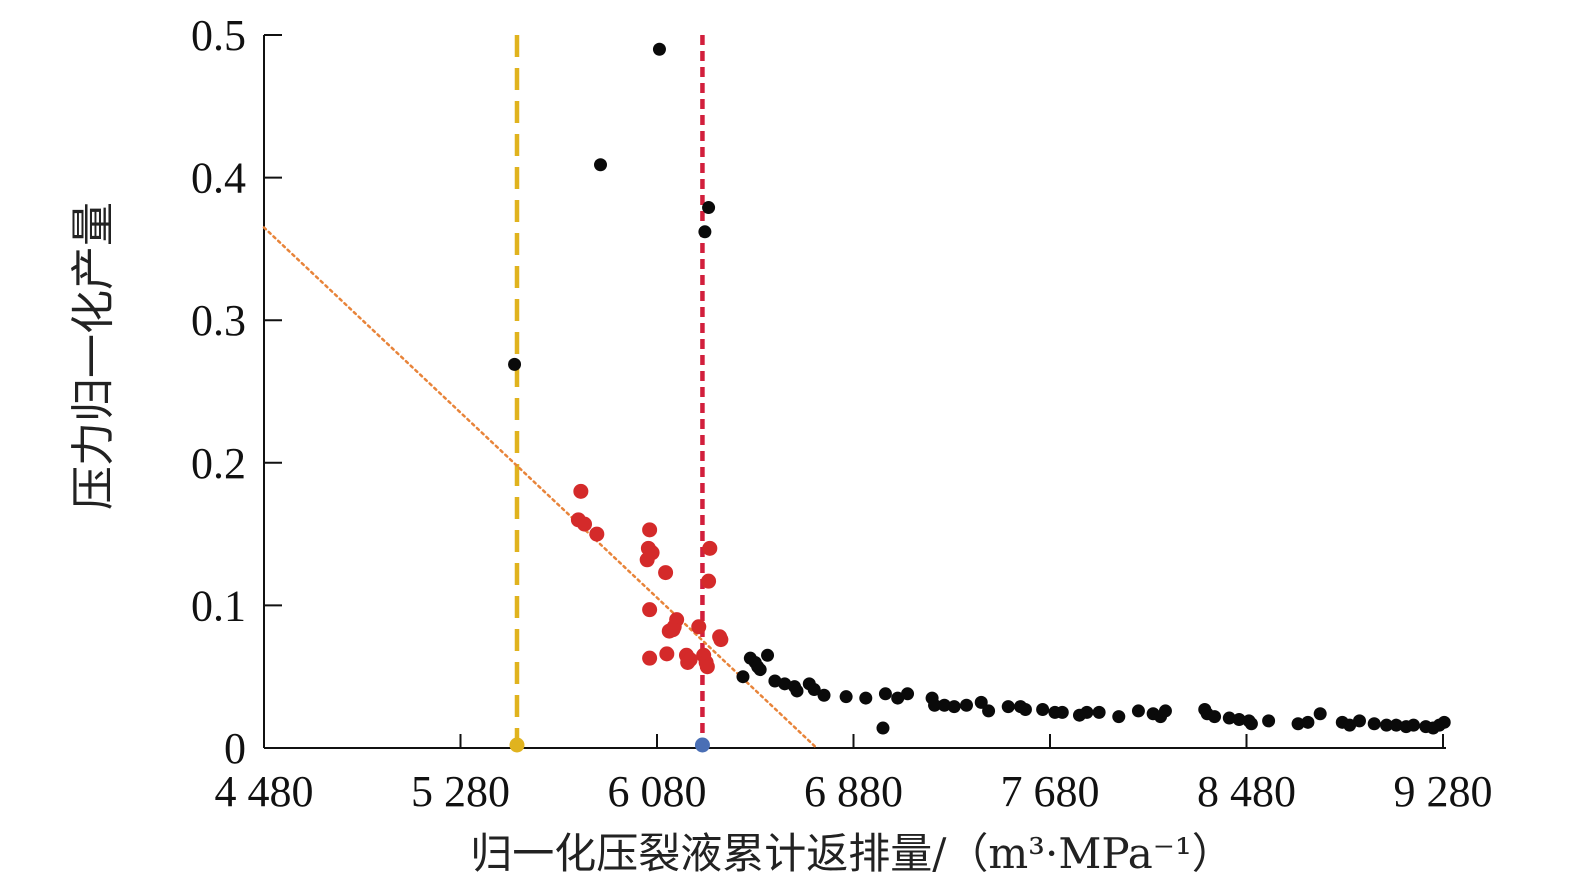  Describe the element at coordinates (218, 320) in the screenshot. I see `y-tick-label: 0.3` at that location.